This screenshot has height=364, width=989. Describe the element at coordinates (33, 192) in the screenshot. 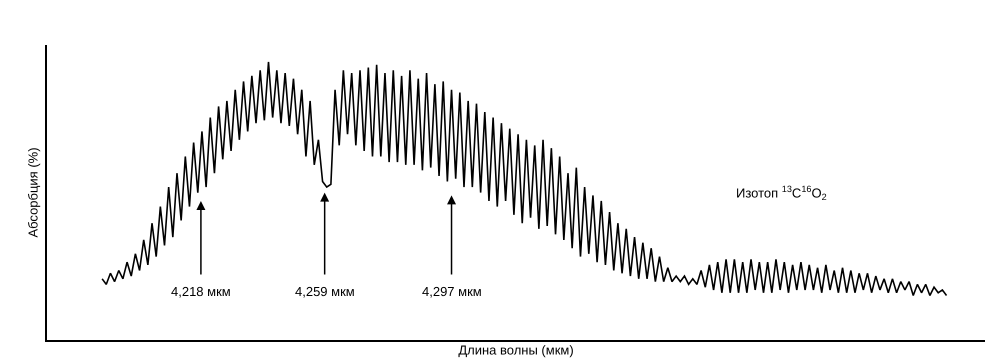

I see `y-axis-title: Абсорбция (%)` at that location.